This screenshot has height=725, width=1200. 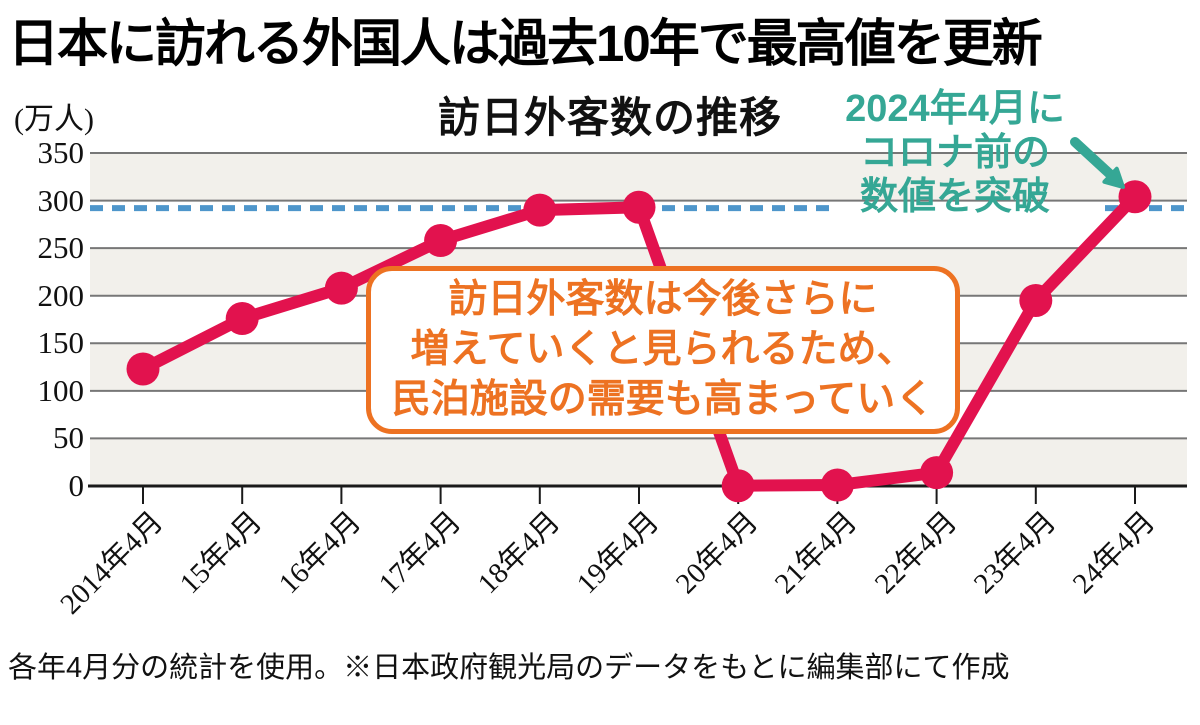 I want to click on y-axis-label: 150, so click(x=61, y=343).